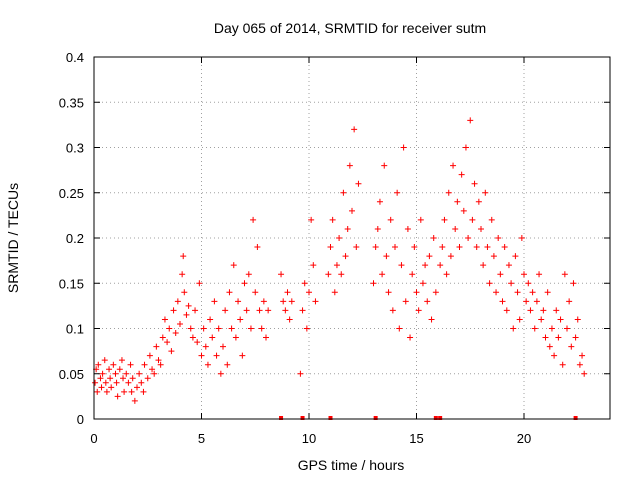 The height and width of the screenshot is (480, 640). Describe the element at coordinates (71, 374) in the screenshot. I see `y-tick-label: 0.05` at that location.